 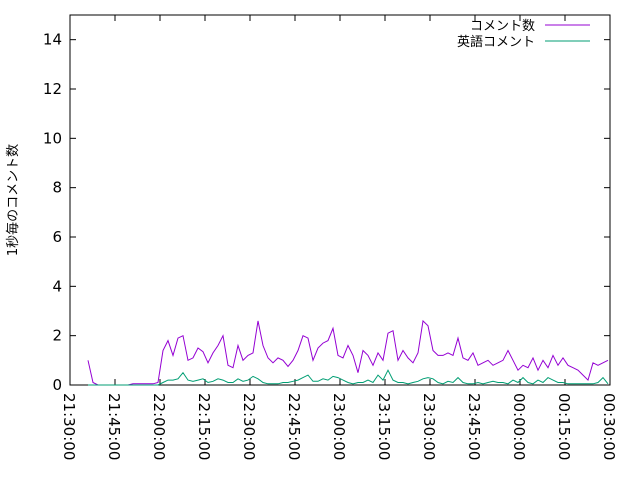 What do you see at coordinates (502, 26) in the screenshot?
I see `legend-label: コメント数` at bounding box center [502, 26].